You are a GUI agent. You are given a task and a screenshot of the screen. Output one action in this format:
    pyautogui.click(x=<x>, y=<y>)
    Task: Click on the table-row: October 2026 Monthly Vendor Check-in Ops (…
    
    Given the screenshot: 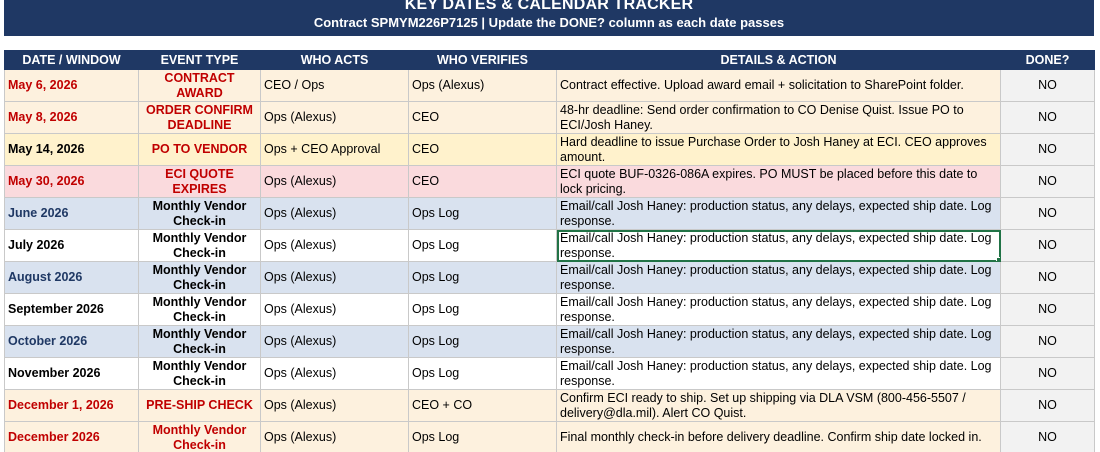 What is the action you would take?
    pyautogui.click(x=549, y=341)
    